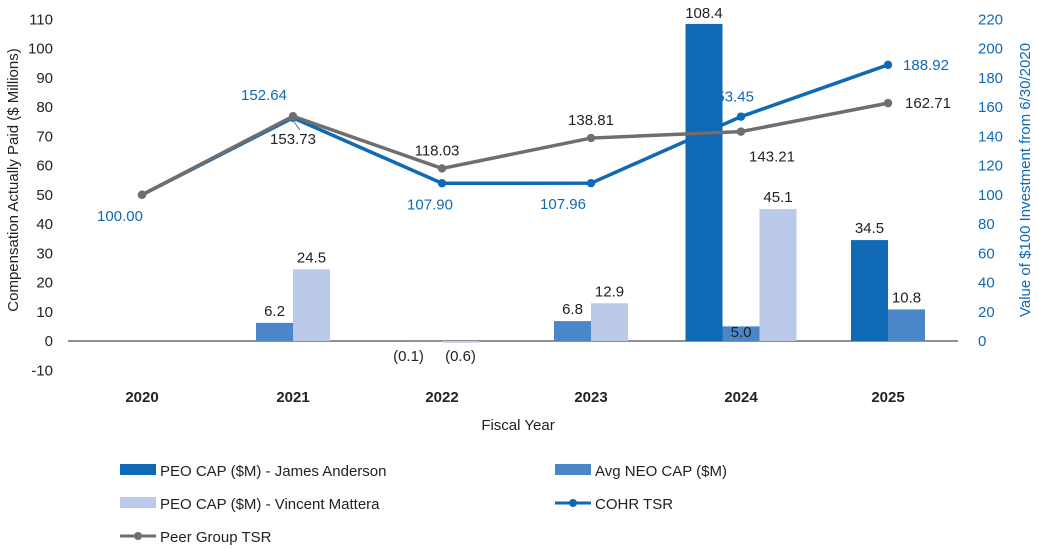  What do you see at coordinates (928, 103) in the screenshot?
I see `peer-tsr-value-label: 162.71` at bounding box center [928, 103].